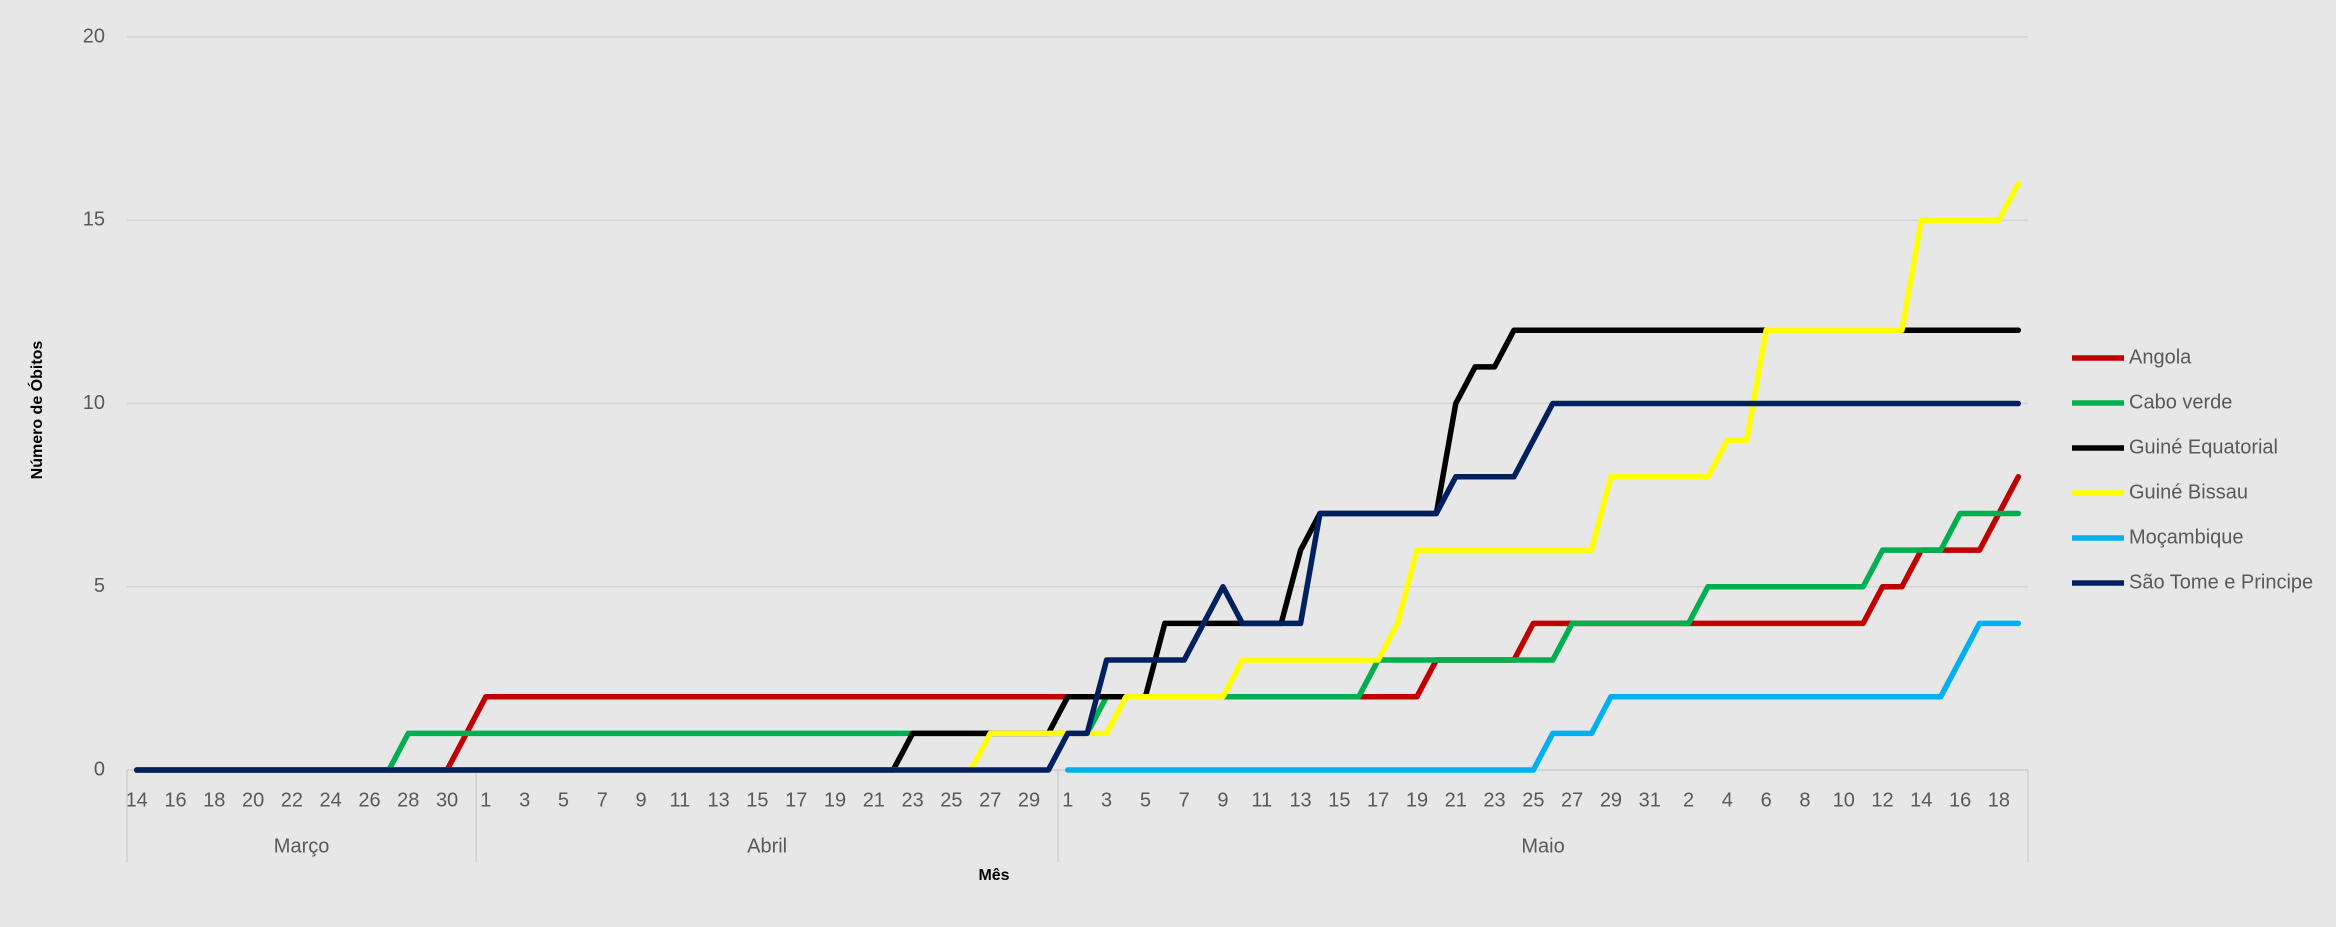 The width and height of the screenshot is (2336, 927). Describe the element at coordinates (2221, 582) in the screenshot. I see `legend-label: São Tome e Principe` at that location.